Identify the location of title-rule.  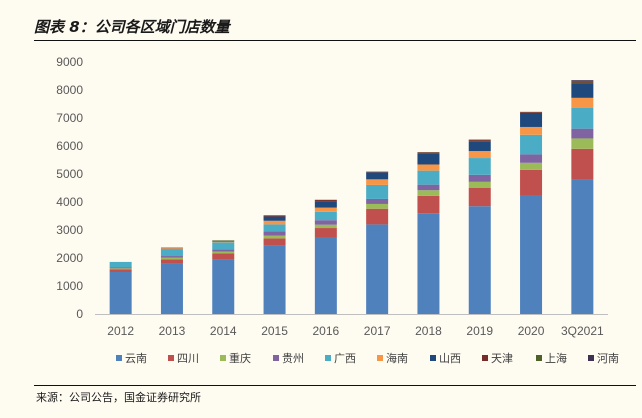
(335, 40).